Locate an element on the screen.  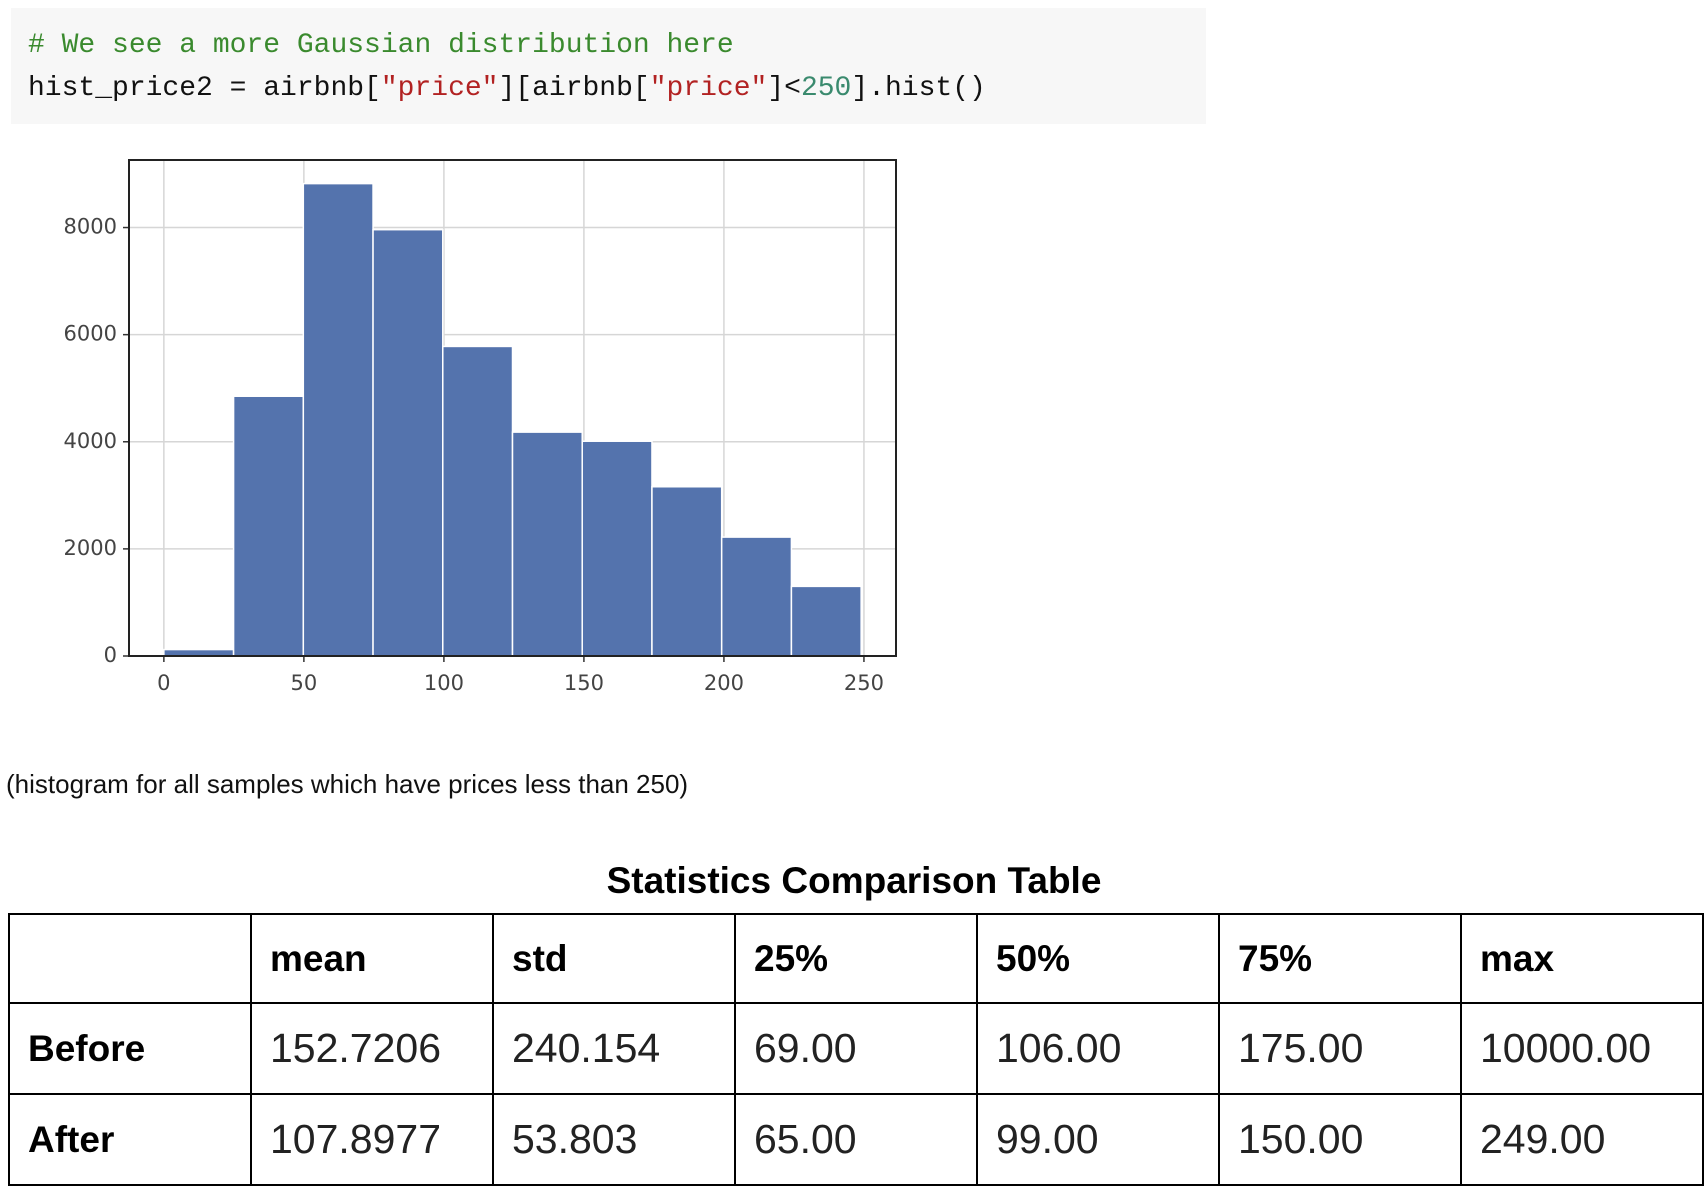
cell: 10000.00 is located at coordinates (1582, 1048).